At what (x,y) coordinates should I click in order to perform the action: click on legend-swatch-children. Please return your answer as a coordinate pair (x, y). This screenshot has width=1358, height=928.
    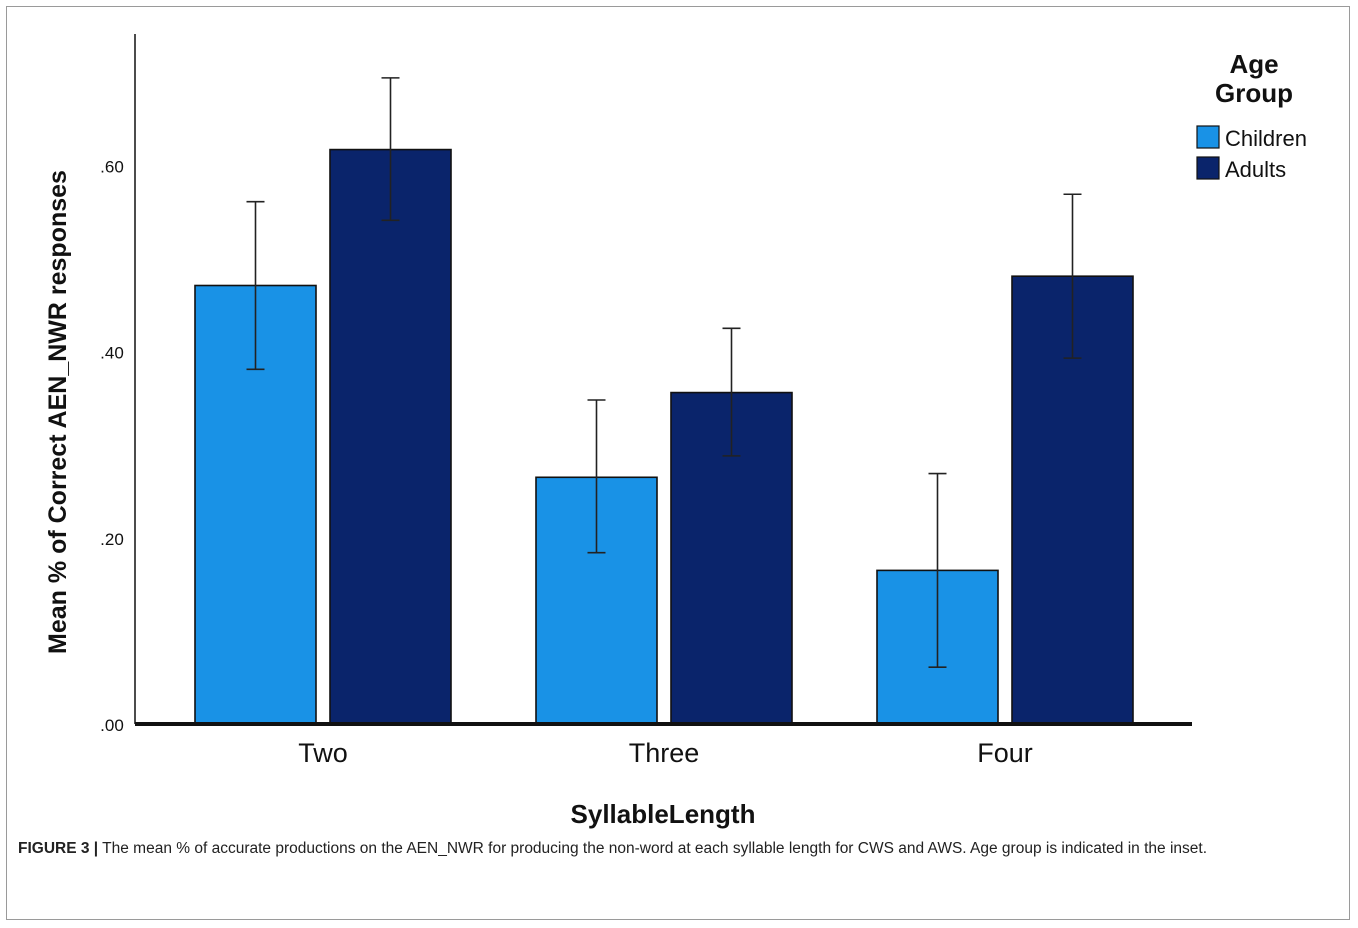
    Looking at the image, I should click on (1208, 137).